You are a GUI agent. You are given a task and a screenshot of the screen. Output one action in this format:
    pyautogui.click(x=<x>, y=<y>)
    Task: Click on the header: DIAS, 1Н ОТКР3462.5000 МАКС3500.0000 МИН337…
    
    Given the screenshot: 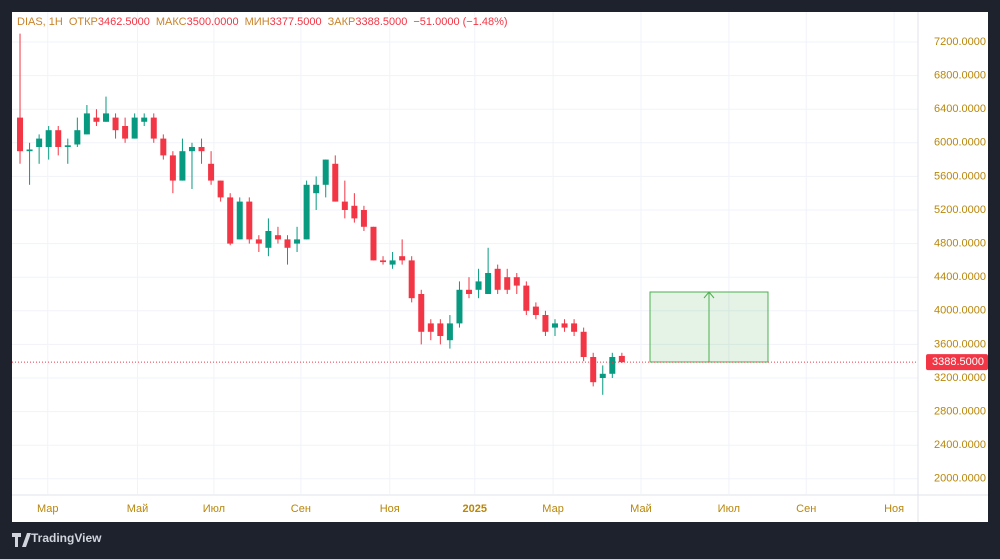 What is the action you would take?
    pyautogui.click(x=262, y=22)
    